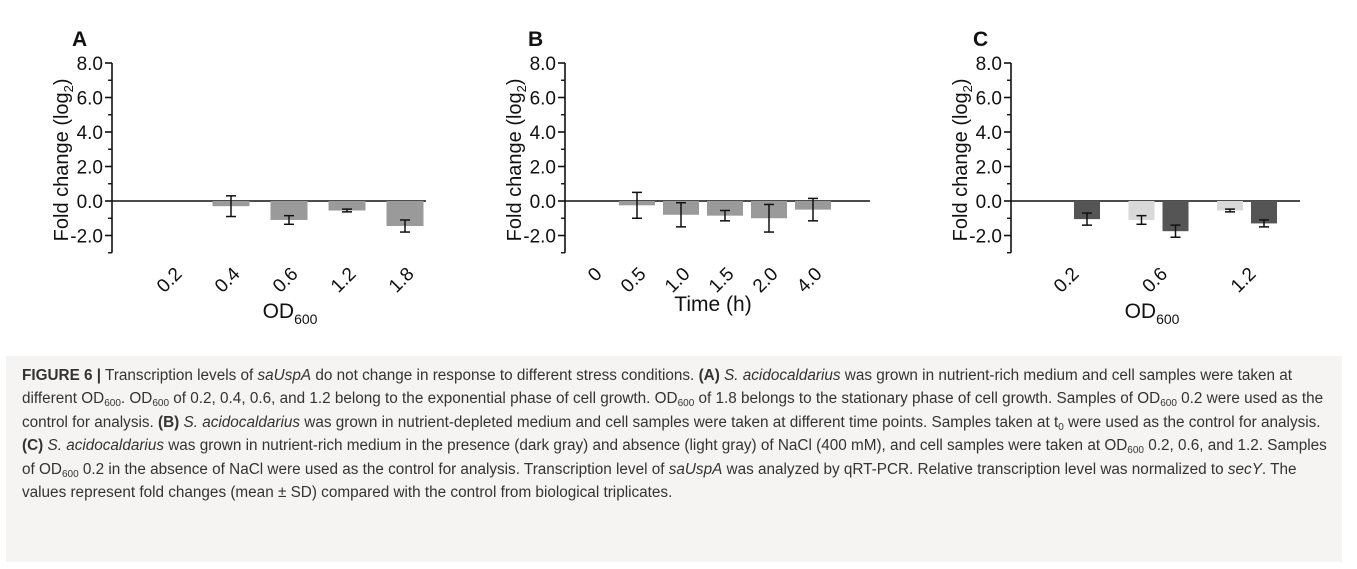 This screenshot has height=569, width=1357. Describe the element at coordinates (169, 422) in the screenshot. I see `caption-panel-ref: (B)` at that location.